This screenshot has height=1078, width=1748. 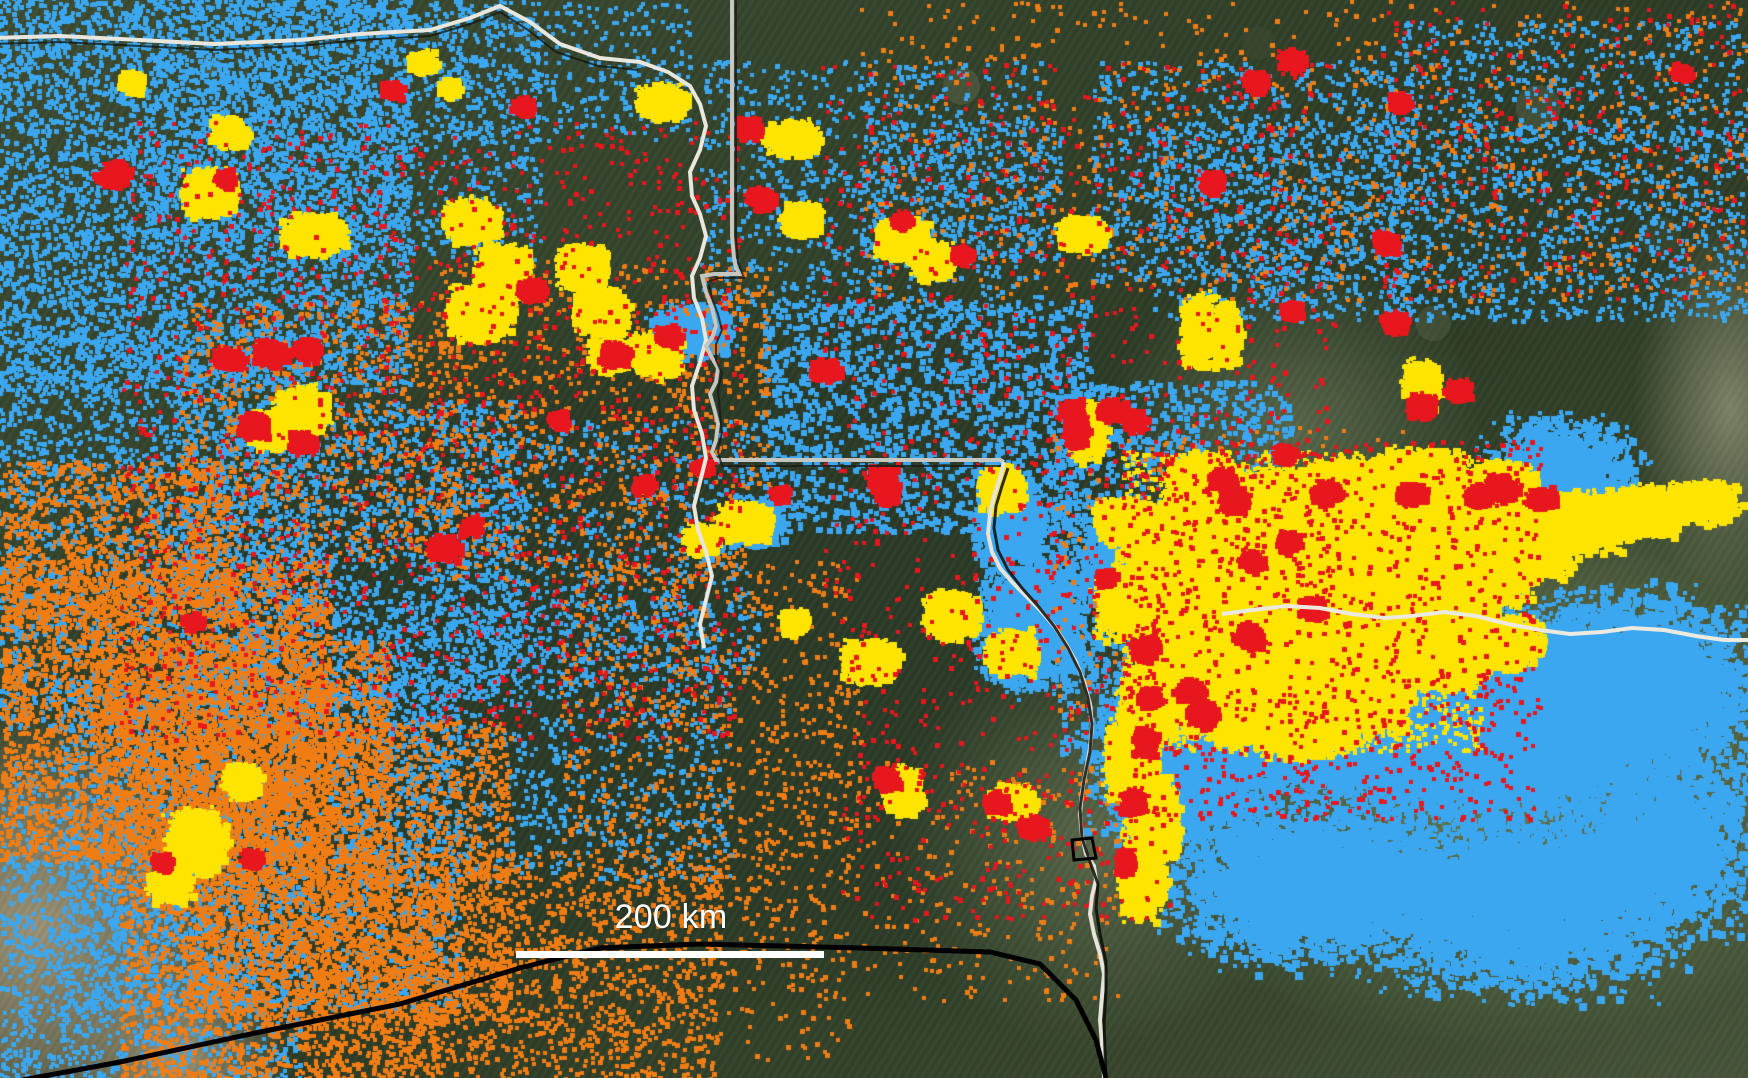 I want to click on national-border-north-shadow, so click(x=319, y=40).